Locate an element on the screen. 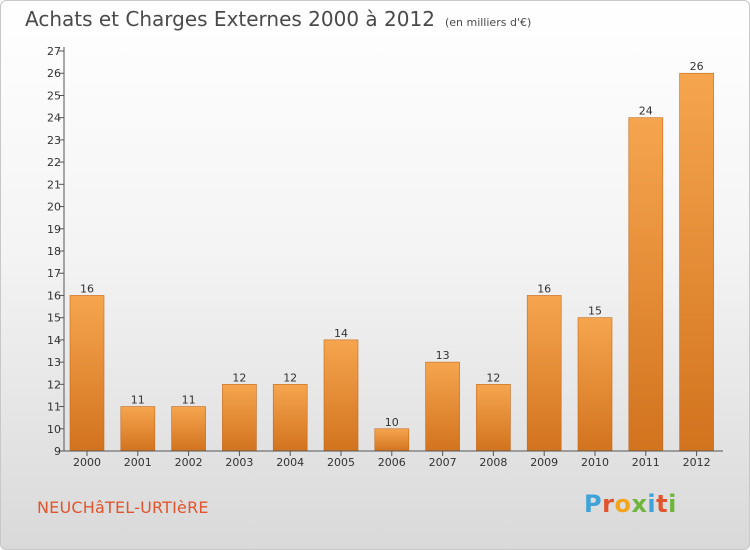  bar-2008 is located at coordinates (493, 418).